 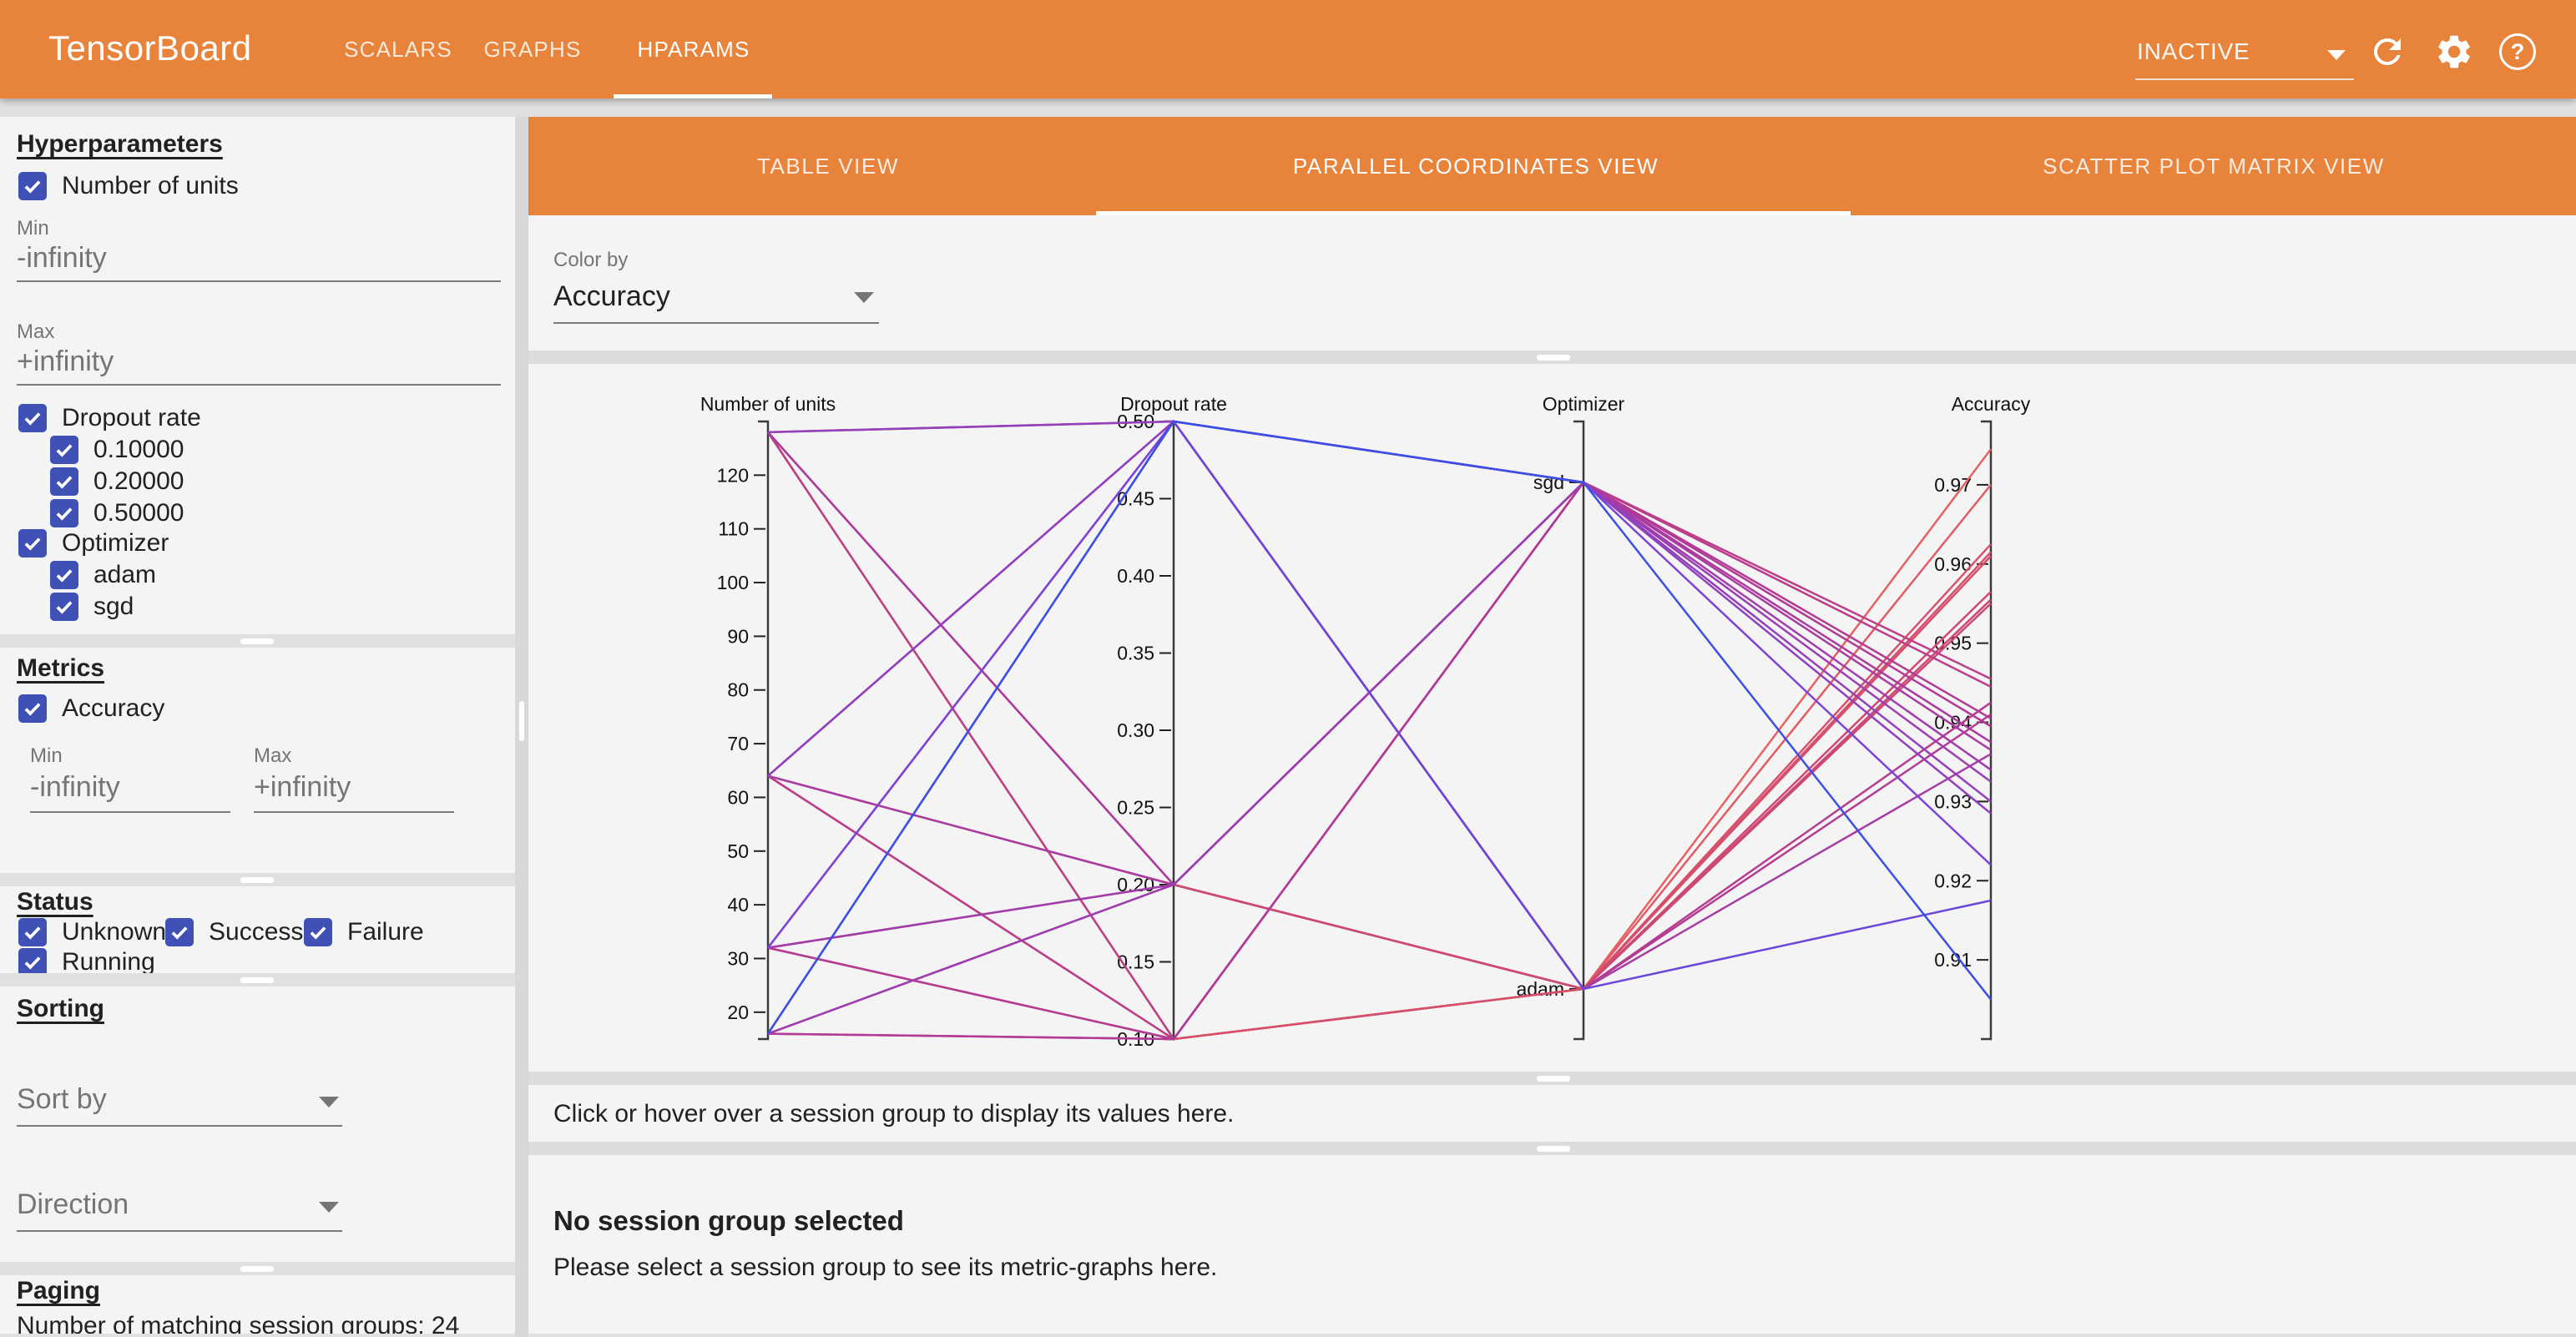 I want to click on color-by-label: Color by, so click(x=591, y=260).